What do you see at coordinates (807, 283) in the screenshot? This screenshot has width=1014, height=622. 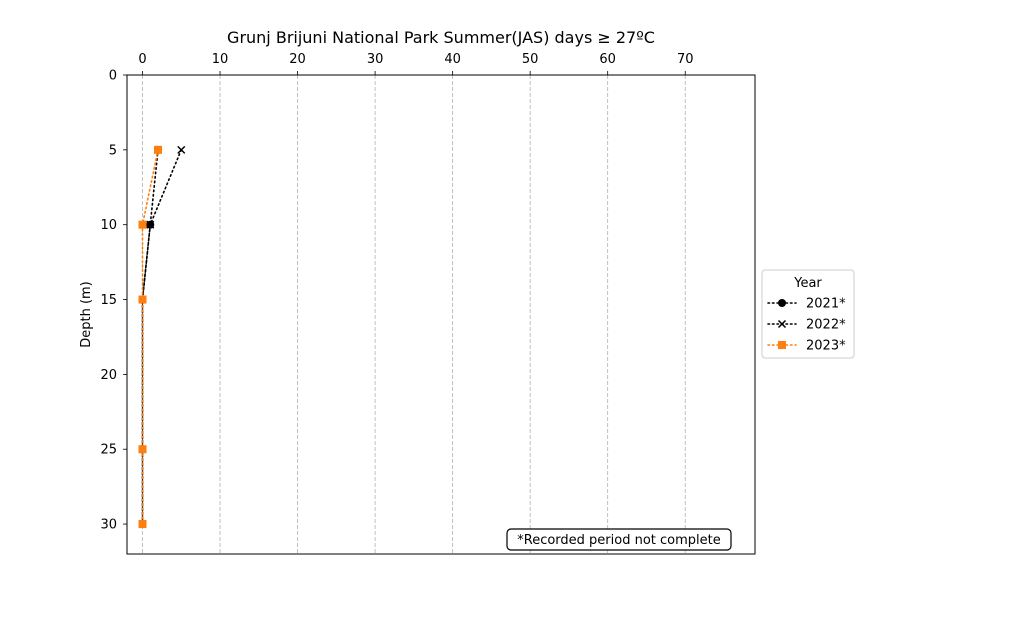 I see `legend-title: Year` at bounding box center [807, 283].